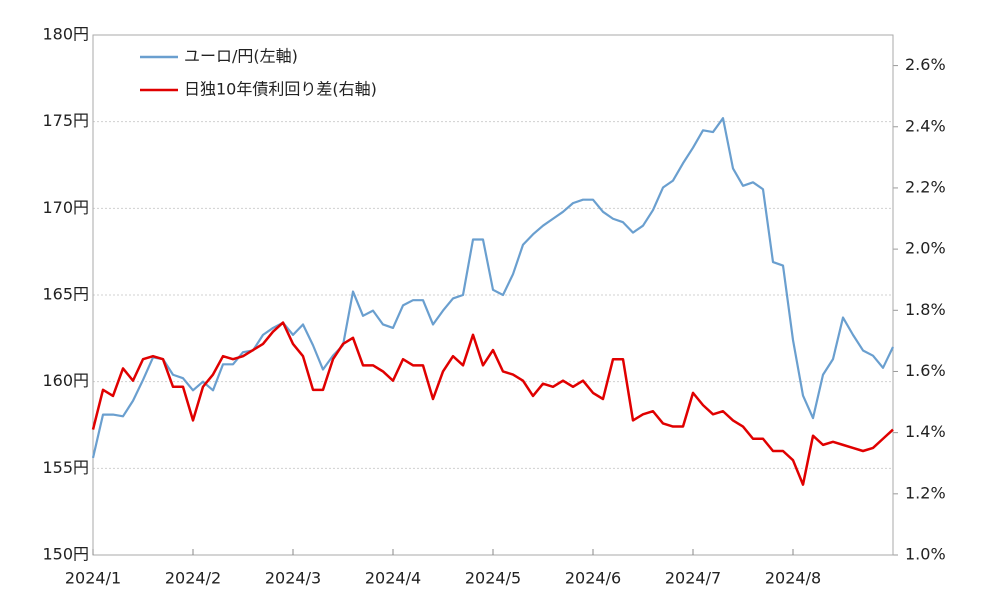 This screenshot has height=601, width=981. What do you see at coordinates (925, 431) in the screenshot?
I see `y2-tick-label: 1.4%` at bounding box center [925, 431].